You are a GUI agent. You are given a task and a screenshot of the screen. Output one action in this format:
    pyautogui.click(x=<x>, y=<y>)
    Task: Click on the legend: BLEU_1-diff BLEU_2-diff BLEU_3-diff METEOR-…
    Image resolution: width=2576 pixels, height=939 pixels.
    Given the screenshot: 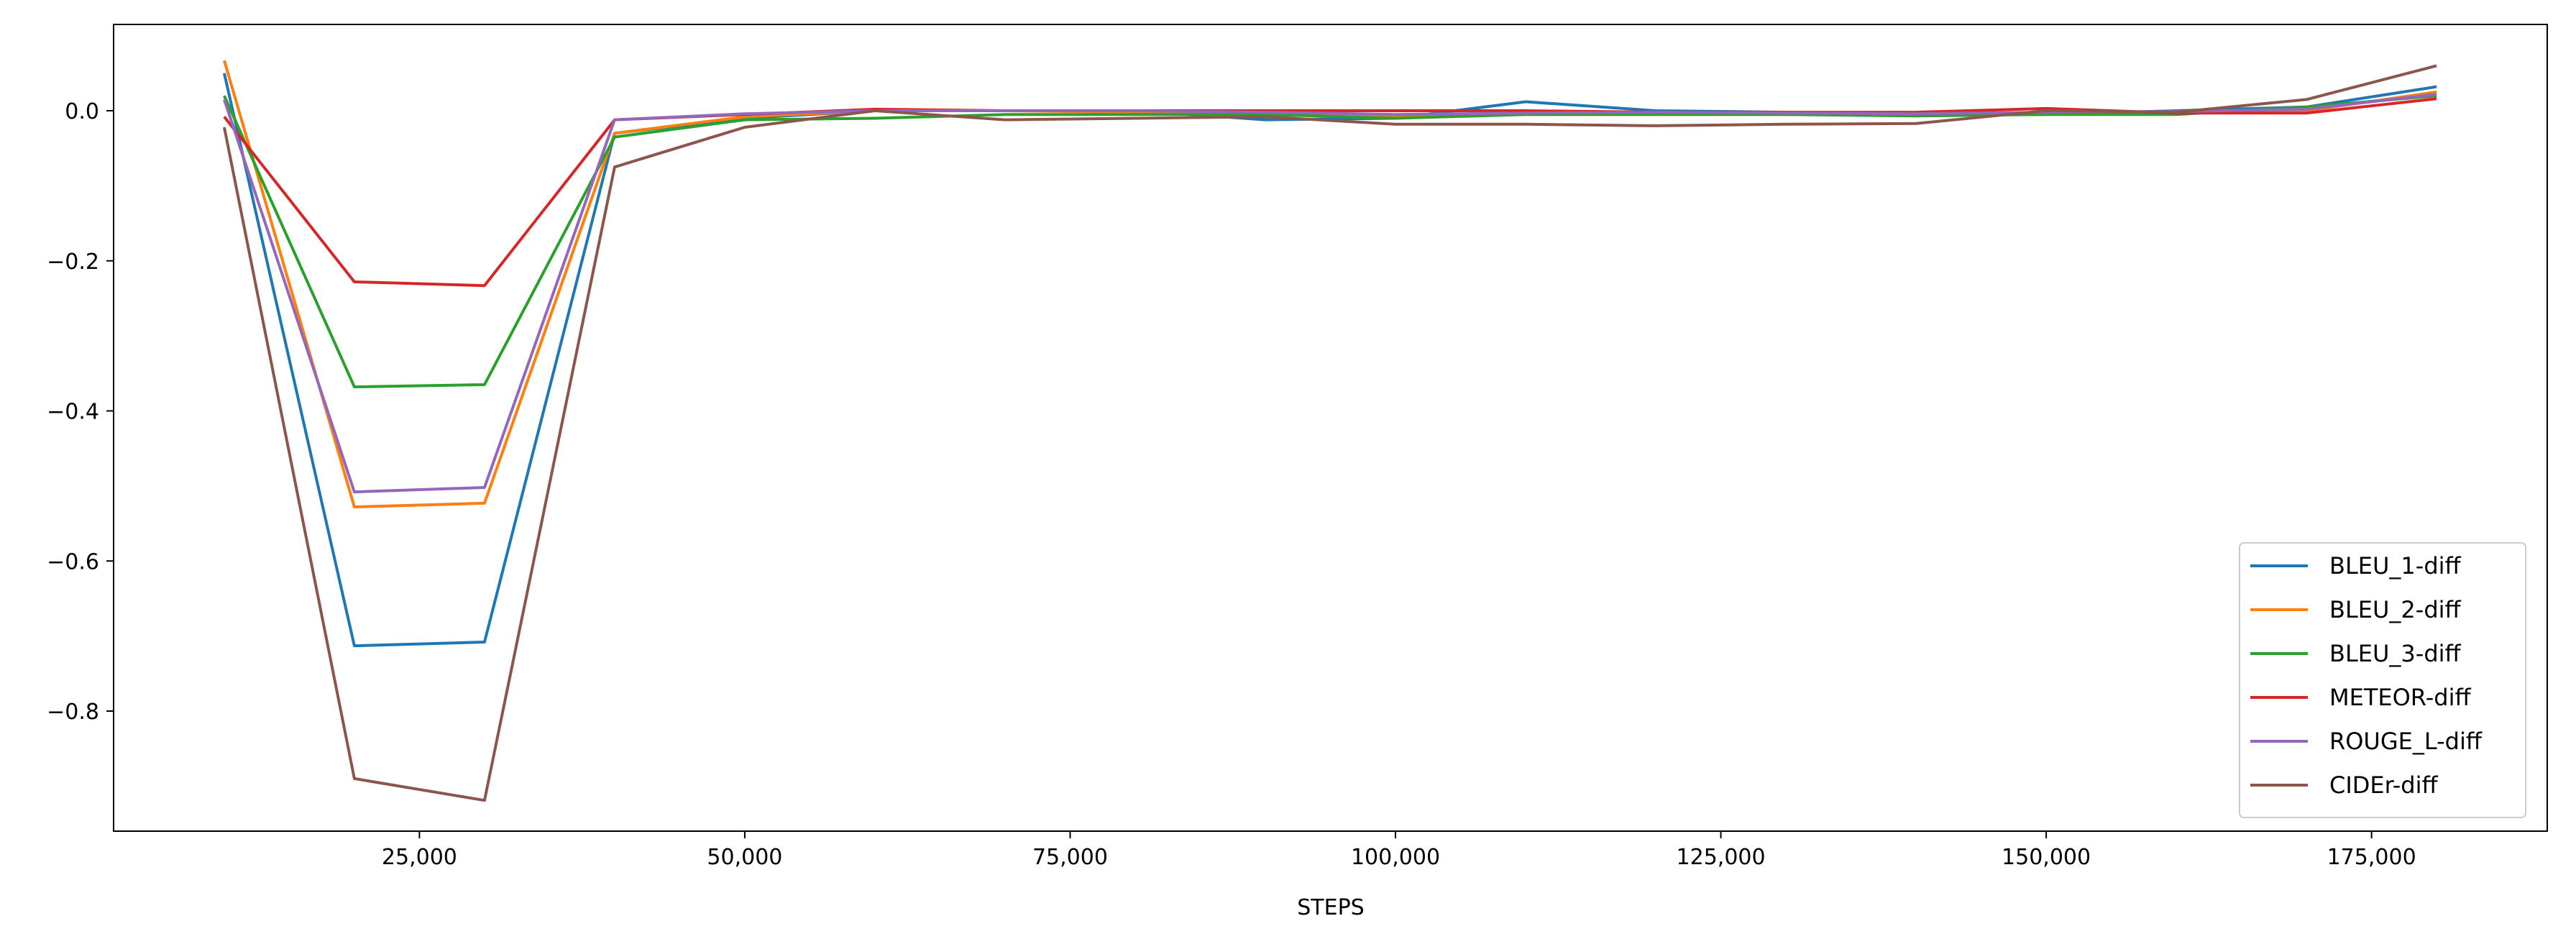 What is the action you would take?
    pyautogui.click(x=2382, y=680)
    